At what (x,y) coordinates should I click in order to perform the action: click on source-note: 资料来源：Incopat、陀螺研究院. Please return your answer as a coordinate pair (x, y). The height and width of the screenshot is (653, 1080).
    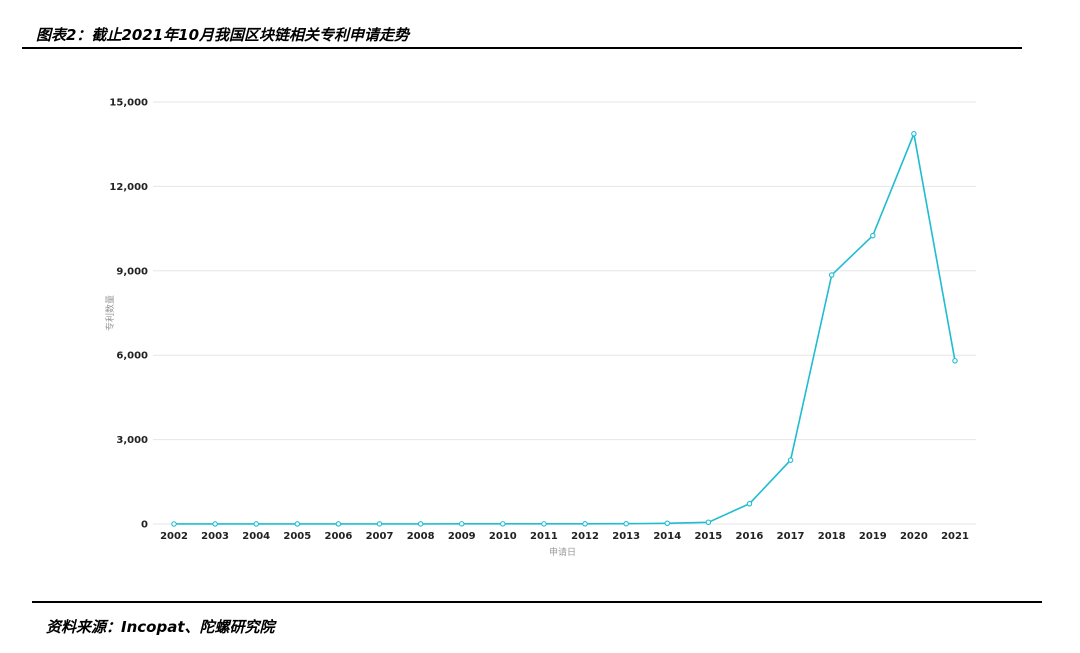
    Looking at the image, I should click on (160, 627).